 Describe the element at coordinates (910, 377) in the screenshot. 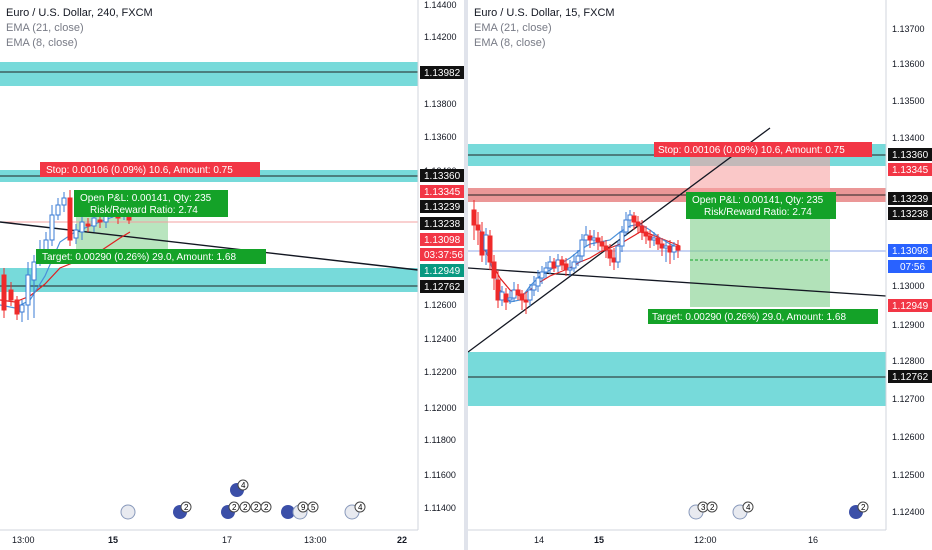

I see `right-badge-7-text: 1.12762` at that location.